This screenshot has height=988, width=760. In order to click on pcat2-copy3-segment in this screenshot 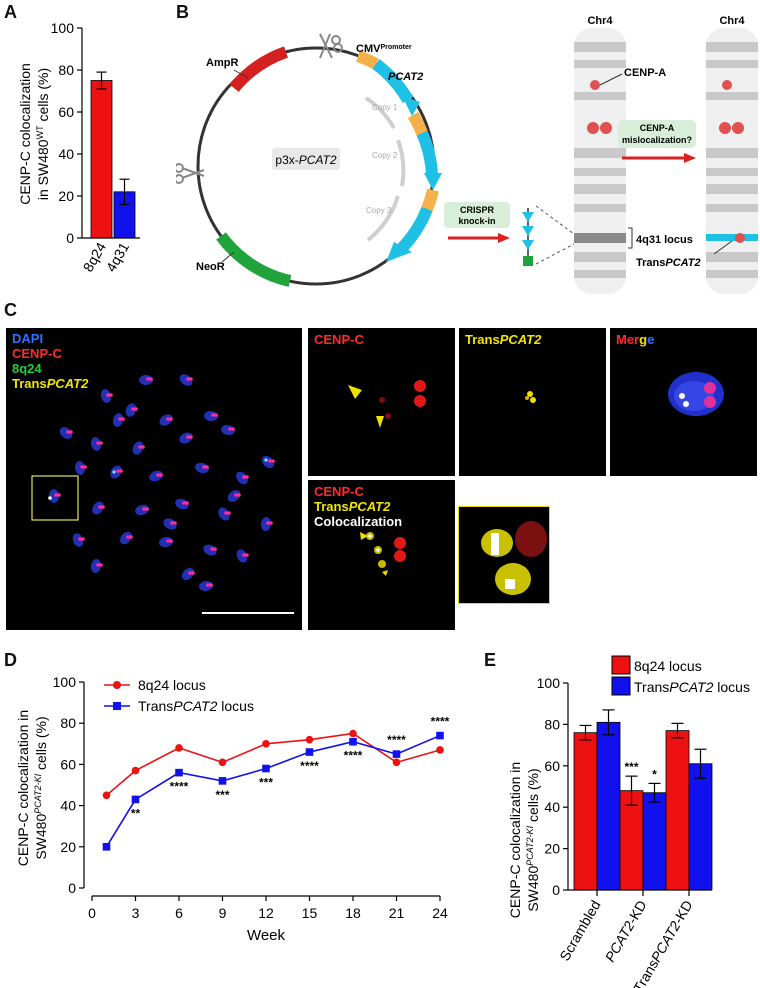, I will do `click(415, 229)`.